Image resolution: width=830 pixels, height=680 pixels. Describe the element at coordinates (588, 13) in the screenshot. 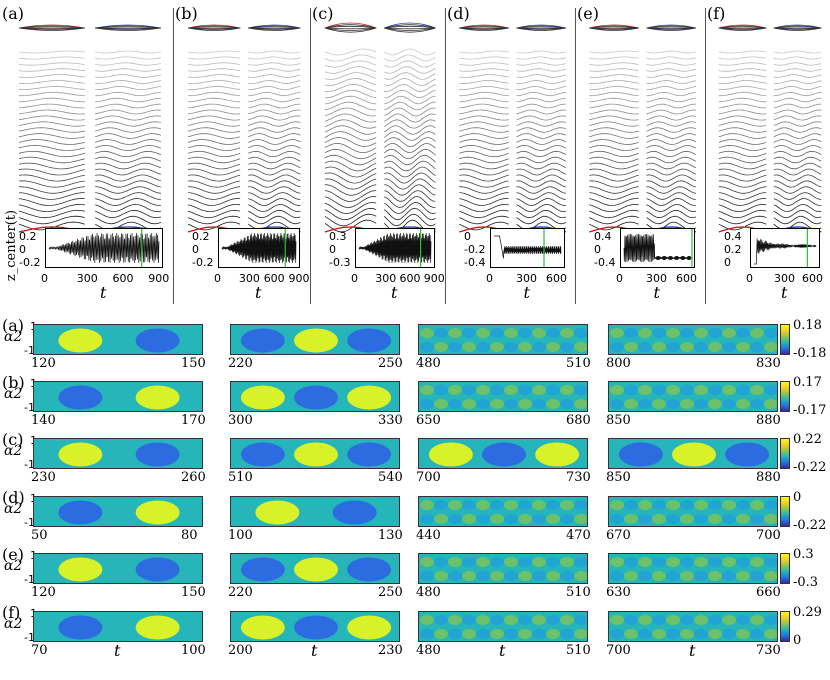

I see `panel-label: (e)` at that location.